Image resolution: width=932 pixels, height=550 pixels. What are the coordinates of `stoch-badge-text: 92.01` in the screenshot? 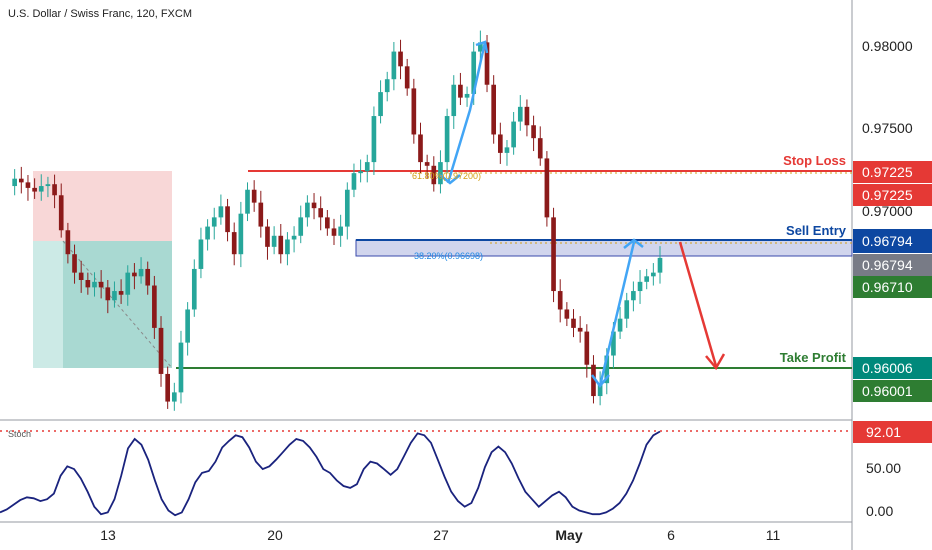 It's located at (883, 432).